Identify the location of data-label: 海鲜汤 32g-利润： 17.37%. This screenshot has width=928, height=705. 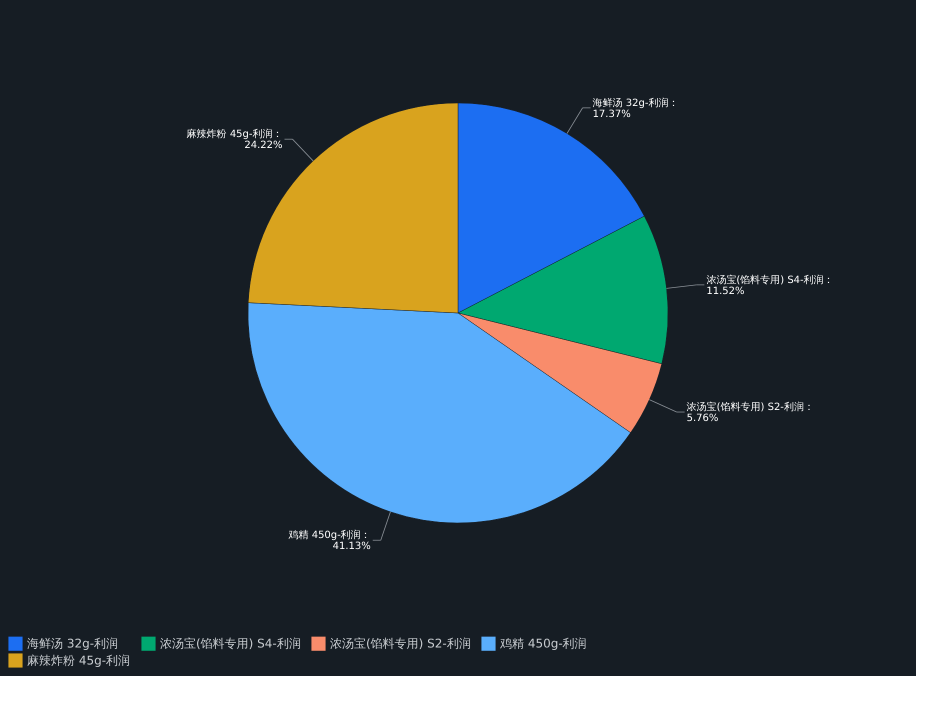
(635, 108).